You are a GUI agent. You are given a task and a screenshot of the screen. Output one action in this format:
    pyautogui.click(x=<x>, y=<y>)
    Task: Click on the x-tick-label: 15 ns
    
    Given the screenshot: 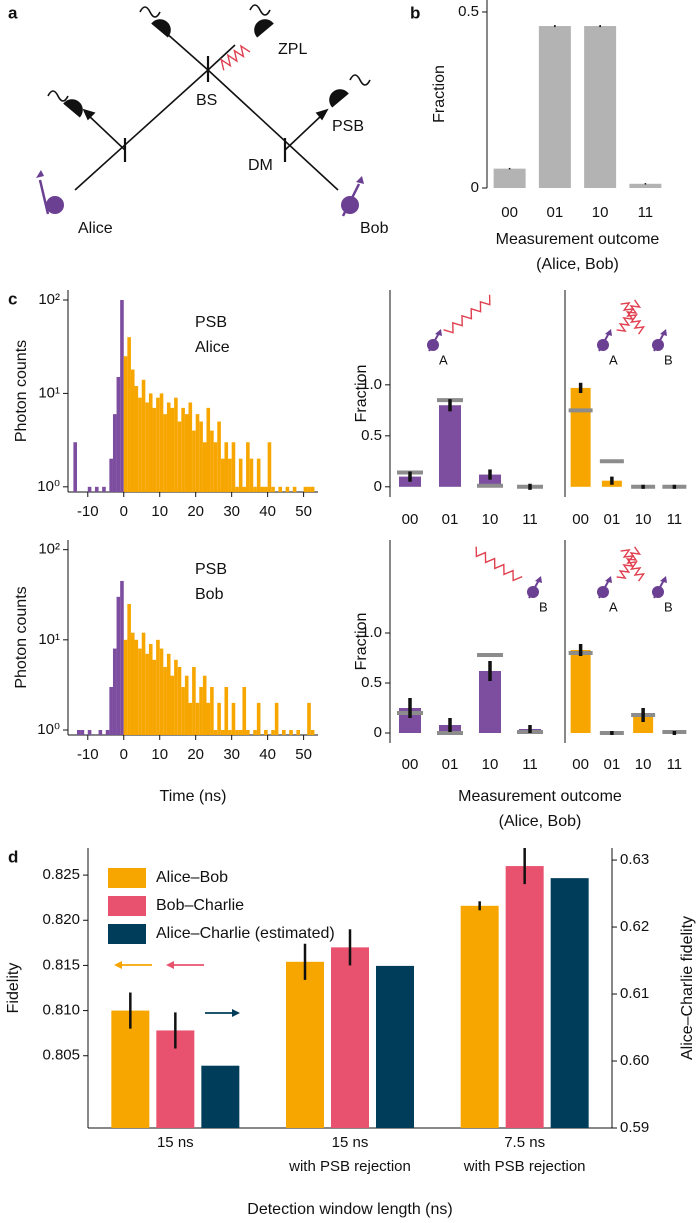 What is the action you would take?
    pyautogui.click(x=350, y=1142)
    